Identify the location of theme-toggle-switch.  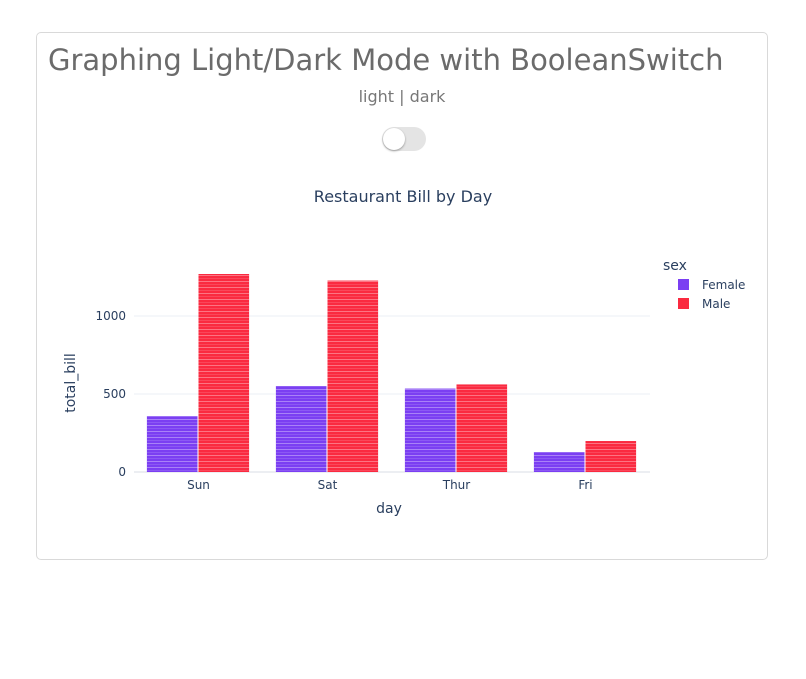
(404, 139).